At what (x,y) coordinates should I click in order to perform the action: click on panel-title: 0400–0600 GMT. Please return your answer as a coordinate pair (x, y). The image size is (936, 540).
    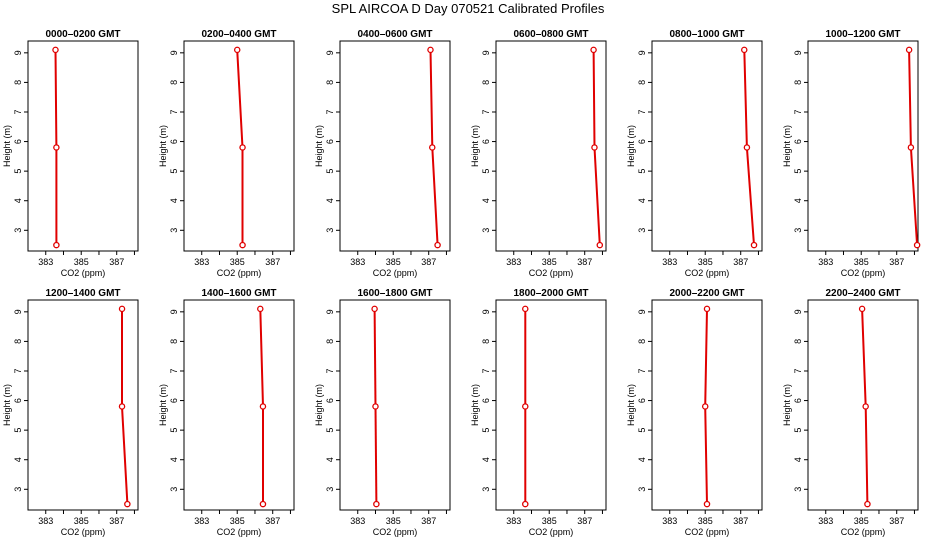
    Looking at the image, I should click on (394, 34).